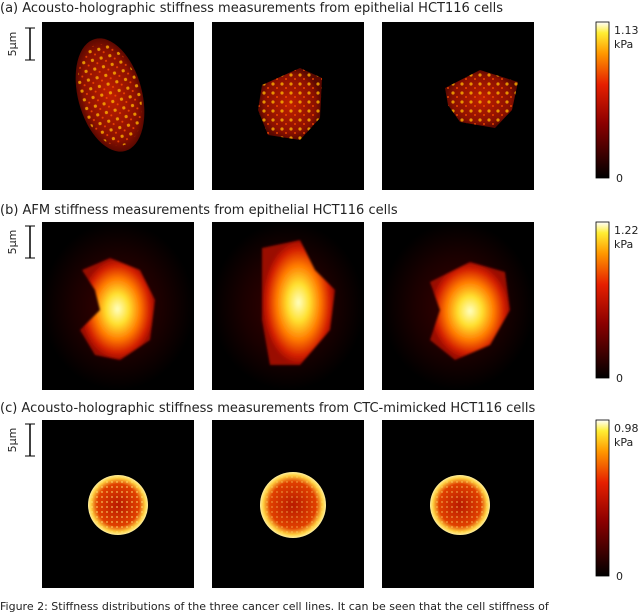 The height and width of the screenshot is (614, 640). Describe the element at coordinates (626, 230) in the screenshot. I see `colorbar-max: 1.22` at that location.